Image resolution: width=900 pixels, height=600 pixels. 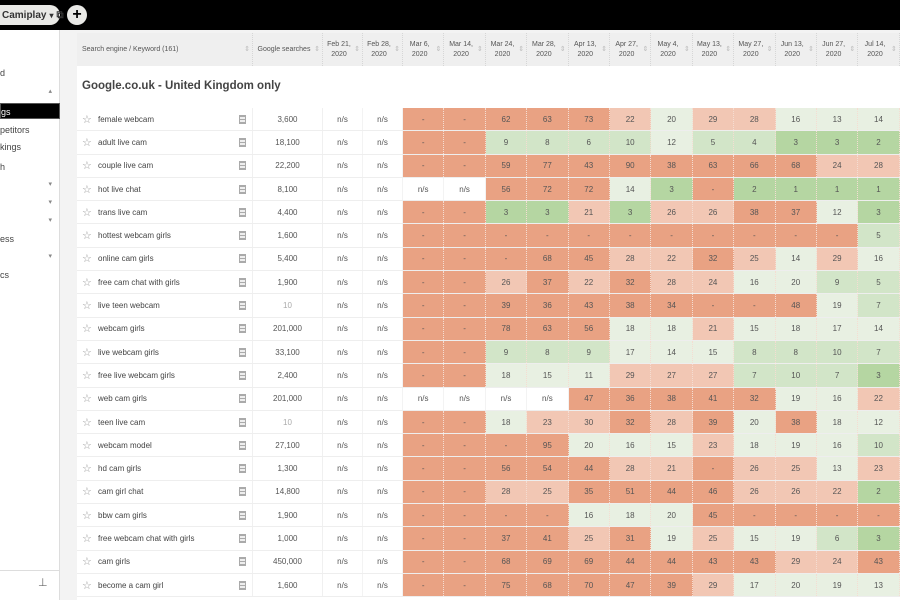 I want to click on column-header: Feb 28, 2020 ⇕, so click(x=383, y=49).